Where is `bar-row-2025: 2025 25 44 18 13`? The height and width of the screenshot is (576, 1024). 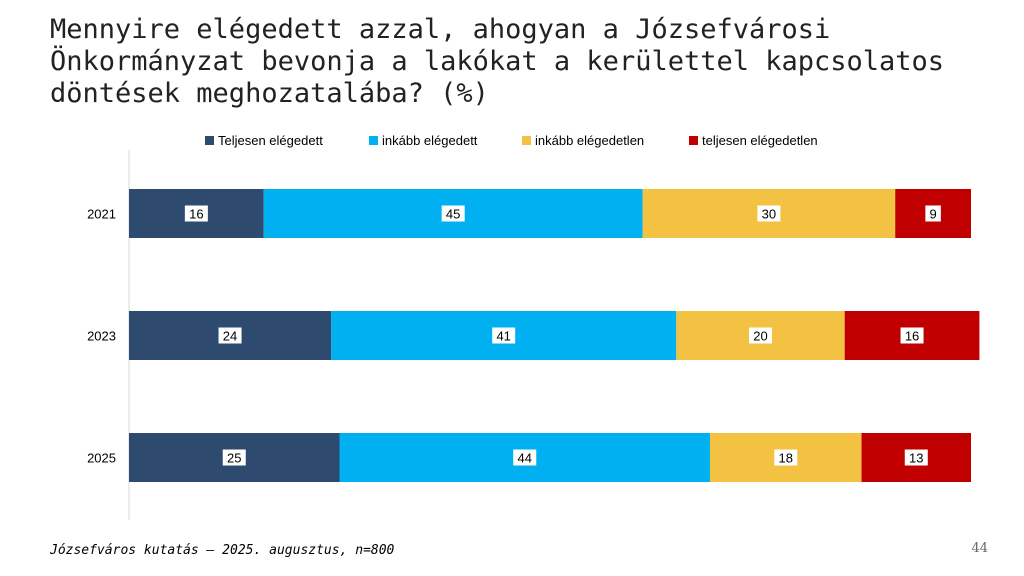
bar-row-2025: 2025 25 44 18 13 is located at coordinates (529, 457).